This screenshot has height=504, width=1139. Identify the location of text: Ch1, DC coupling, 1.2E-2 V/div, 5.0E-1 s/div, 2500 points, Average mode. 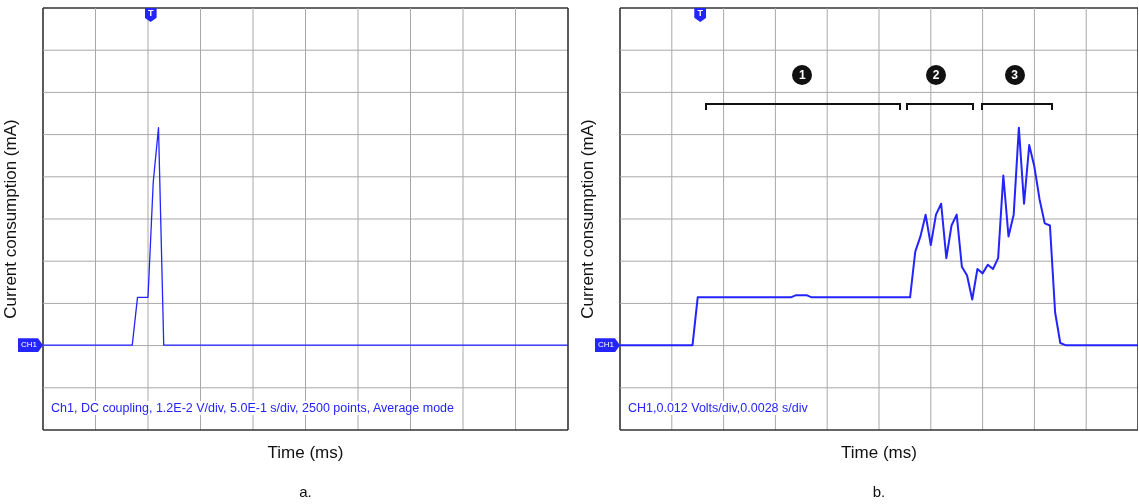
(253, 408).